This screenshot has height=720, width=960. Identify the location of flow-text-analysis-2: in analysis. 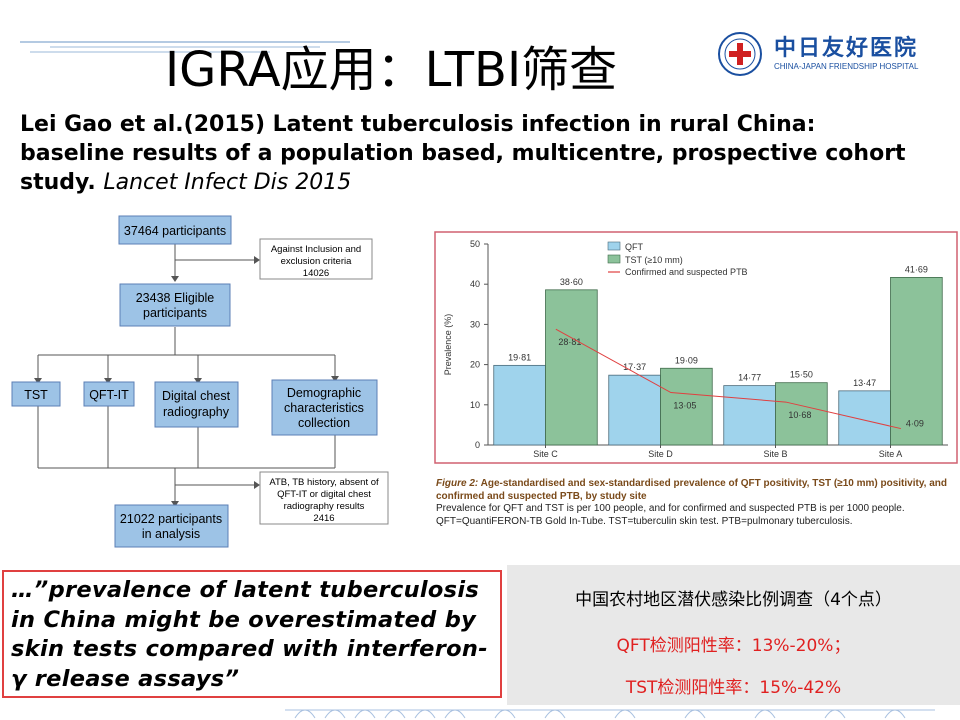
(171, 534).